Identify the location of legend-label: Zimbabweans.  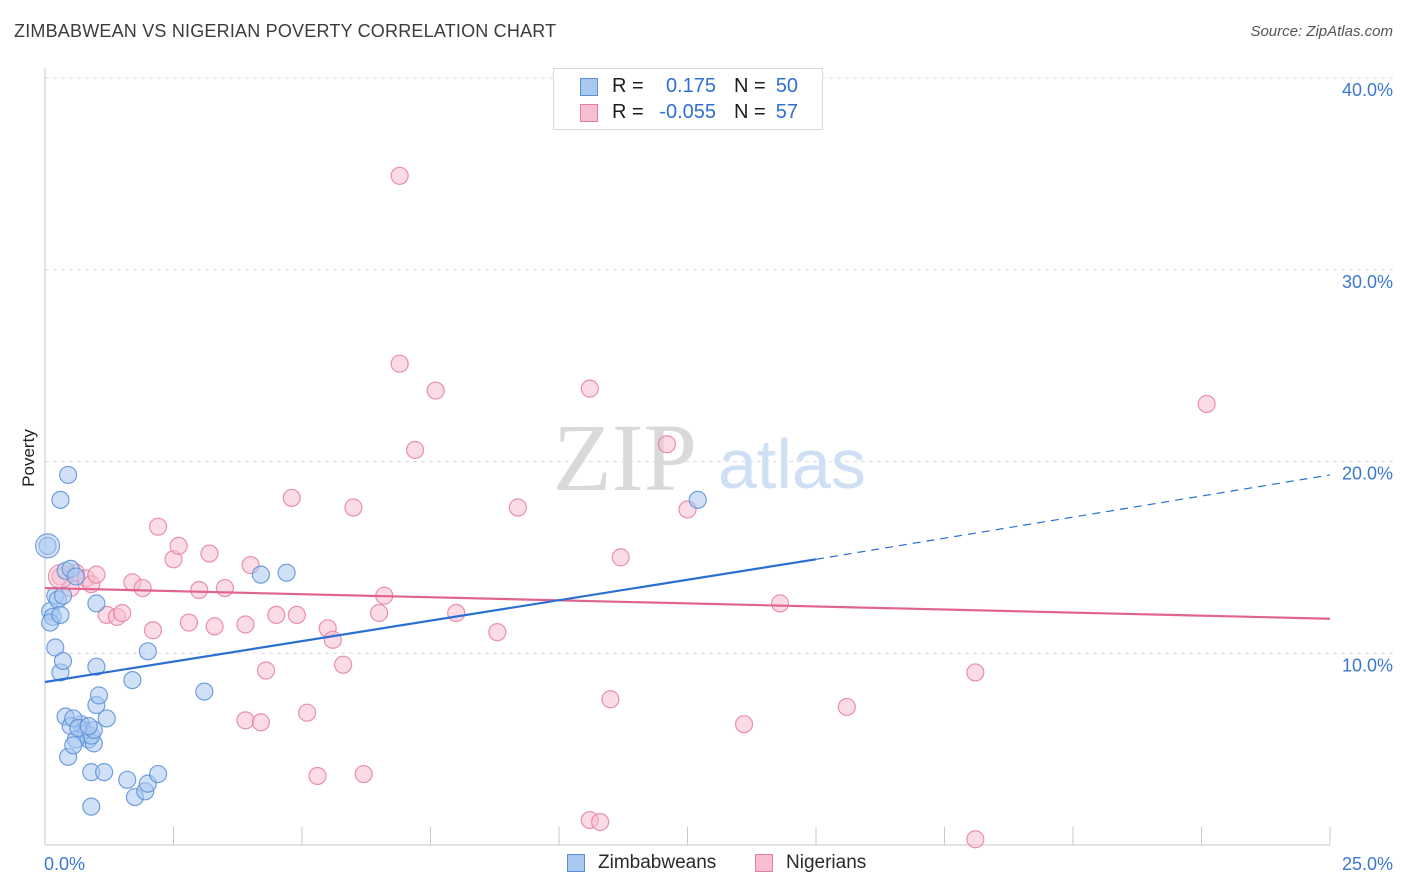
(657, 862).